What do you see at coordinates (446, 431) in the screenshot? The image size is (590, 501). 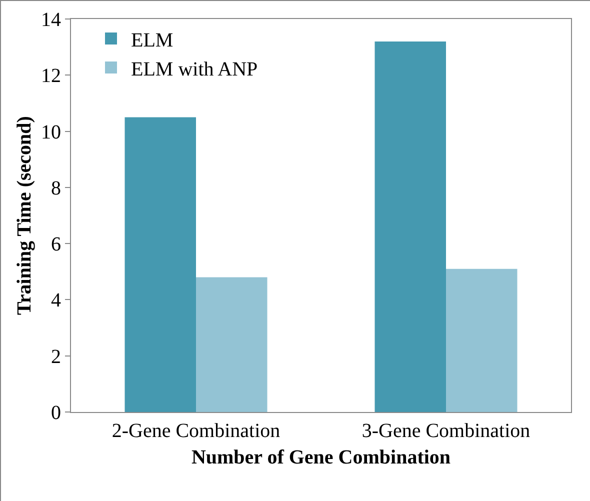 I see `x-tick-label: 3-Gene Combination` at bounding box center [446, 431].